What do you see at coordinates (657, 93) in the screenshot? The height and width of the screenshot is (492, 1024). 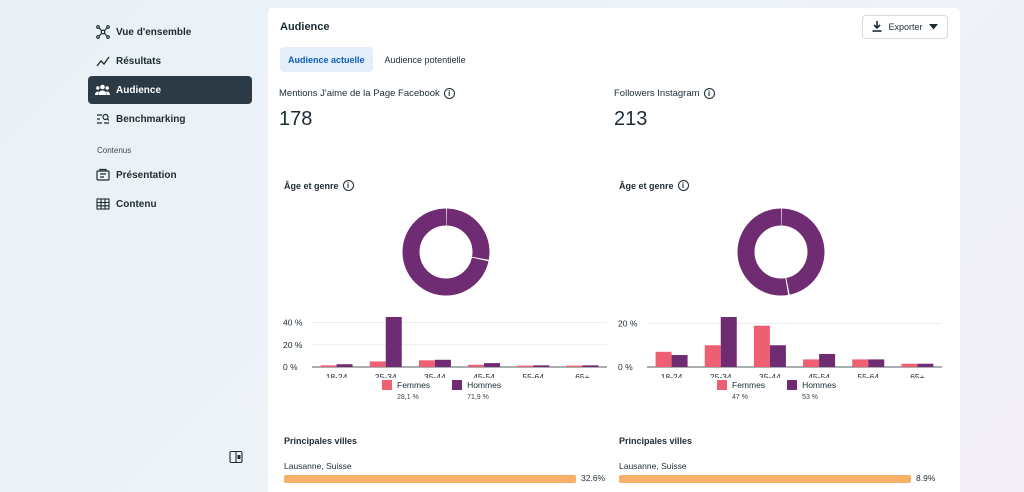 I see `instagram-metric-label: Followers Instagram` at bounding box center [657, 93].